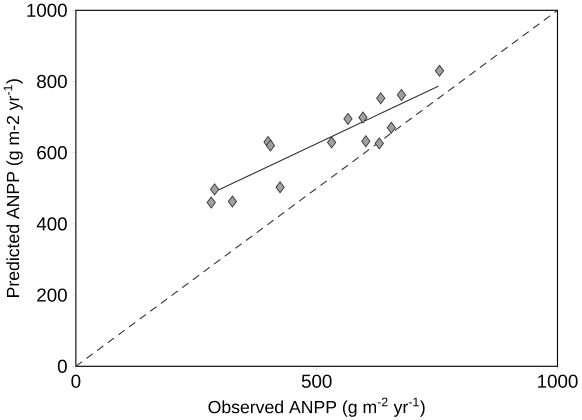  What do you see at coordinates (558, 381) in the screenshot?
I see `x-tick-label: 1000` at bounding box center [558, 381].